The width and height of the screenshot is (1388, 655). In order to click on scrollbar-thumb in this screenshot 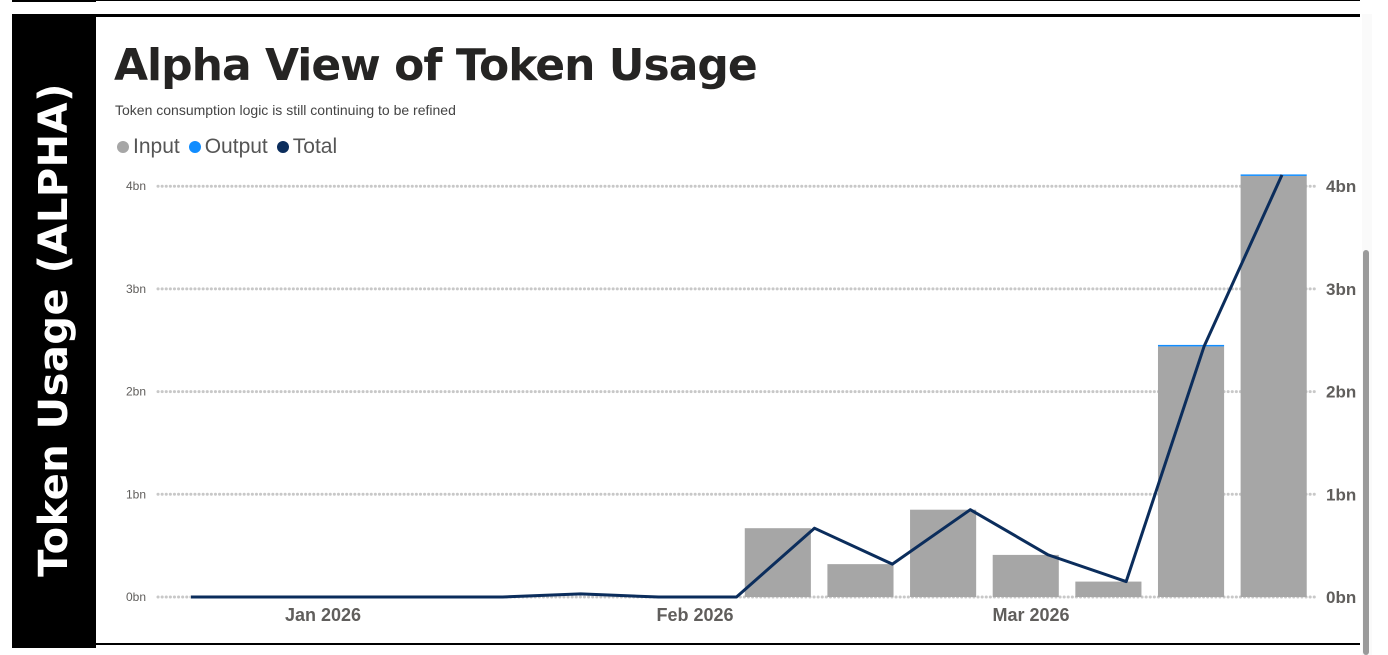, I will do `click(1366, 452)`.